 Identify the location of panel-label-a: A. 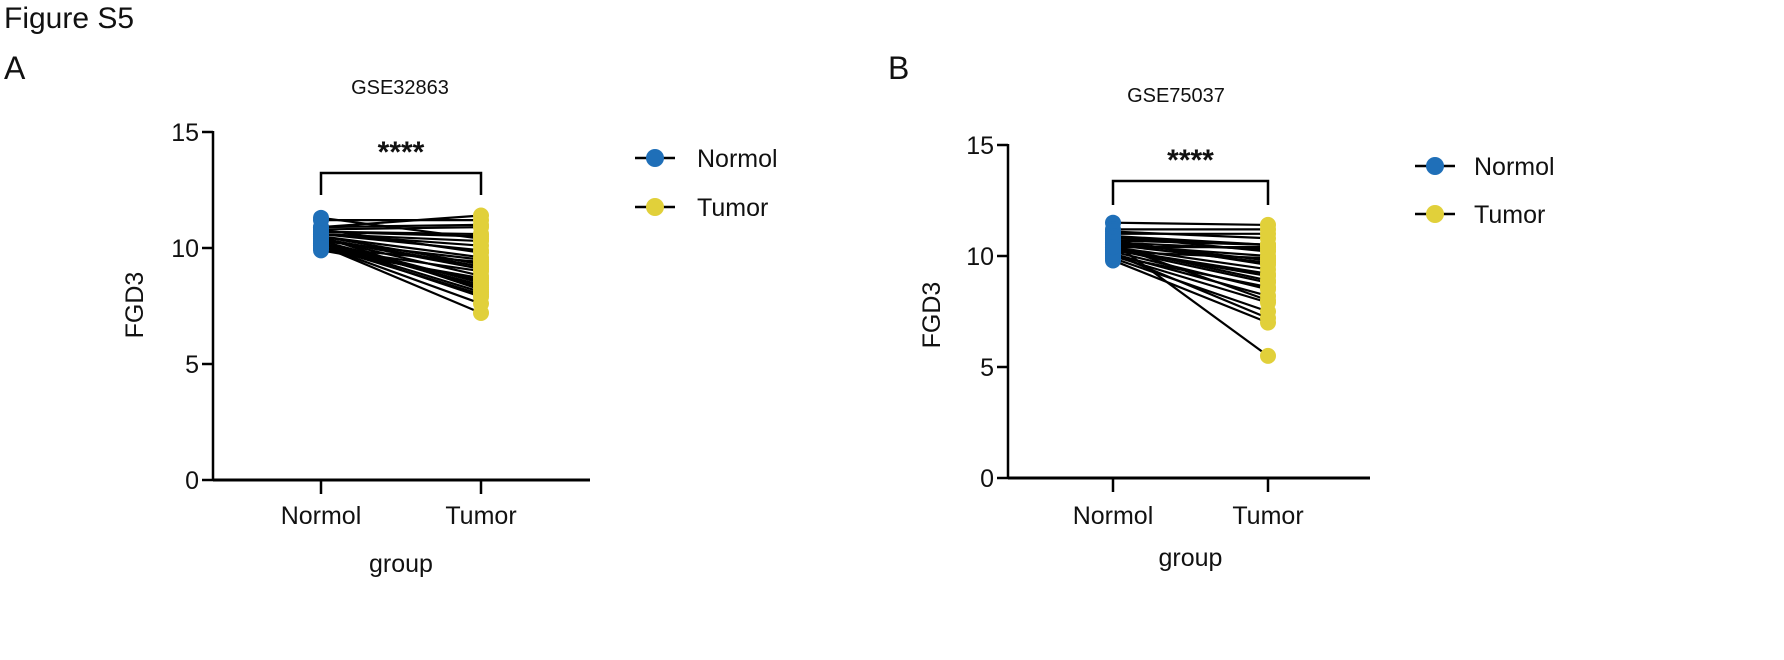
(15, 68).